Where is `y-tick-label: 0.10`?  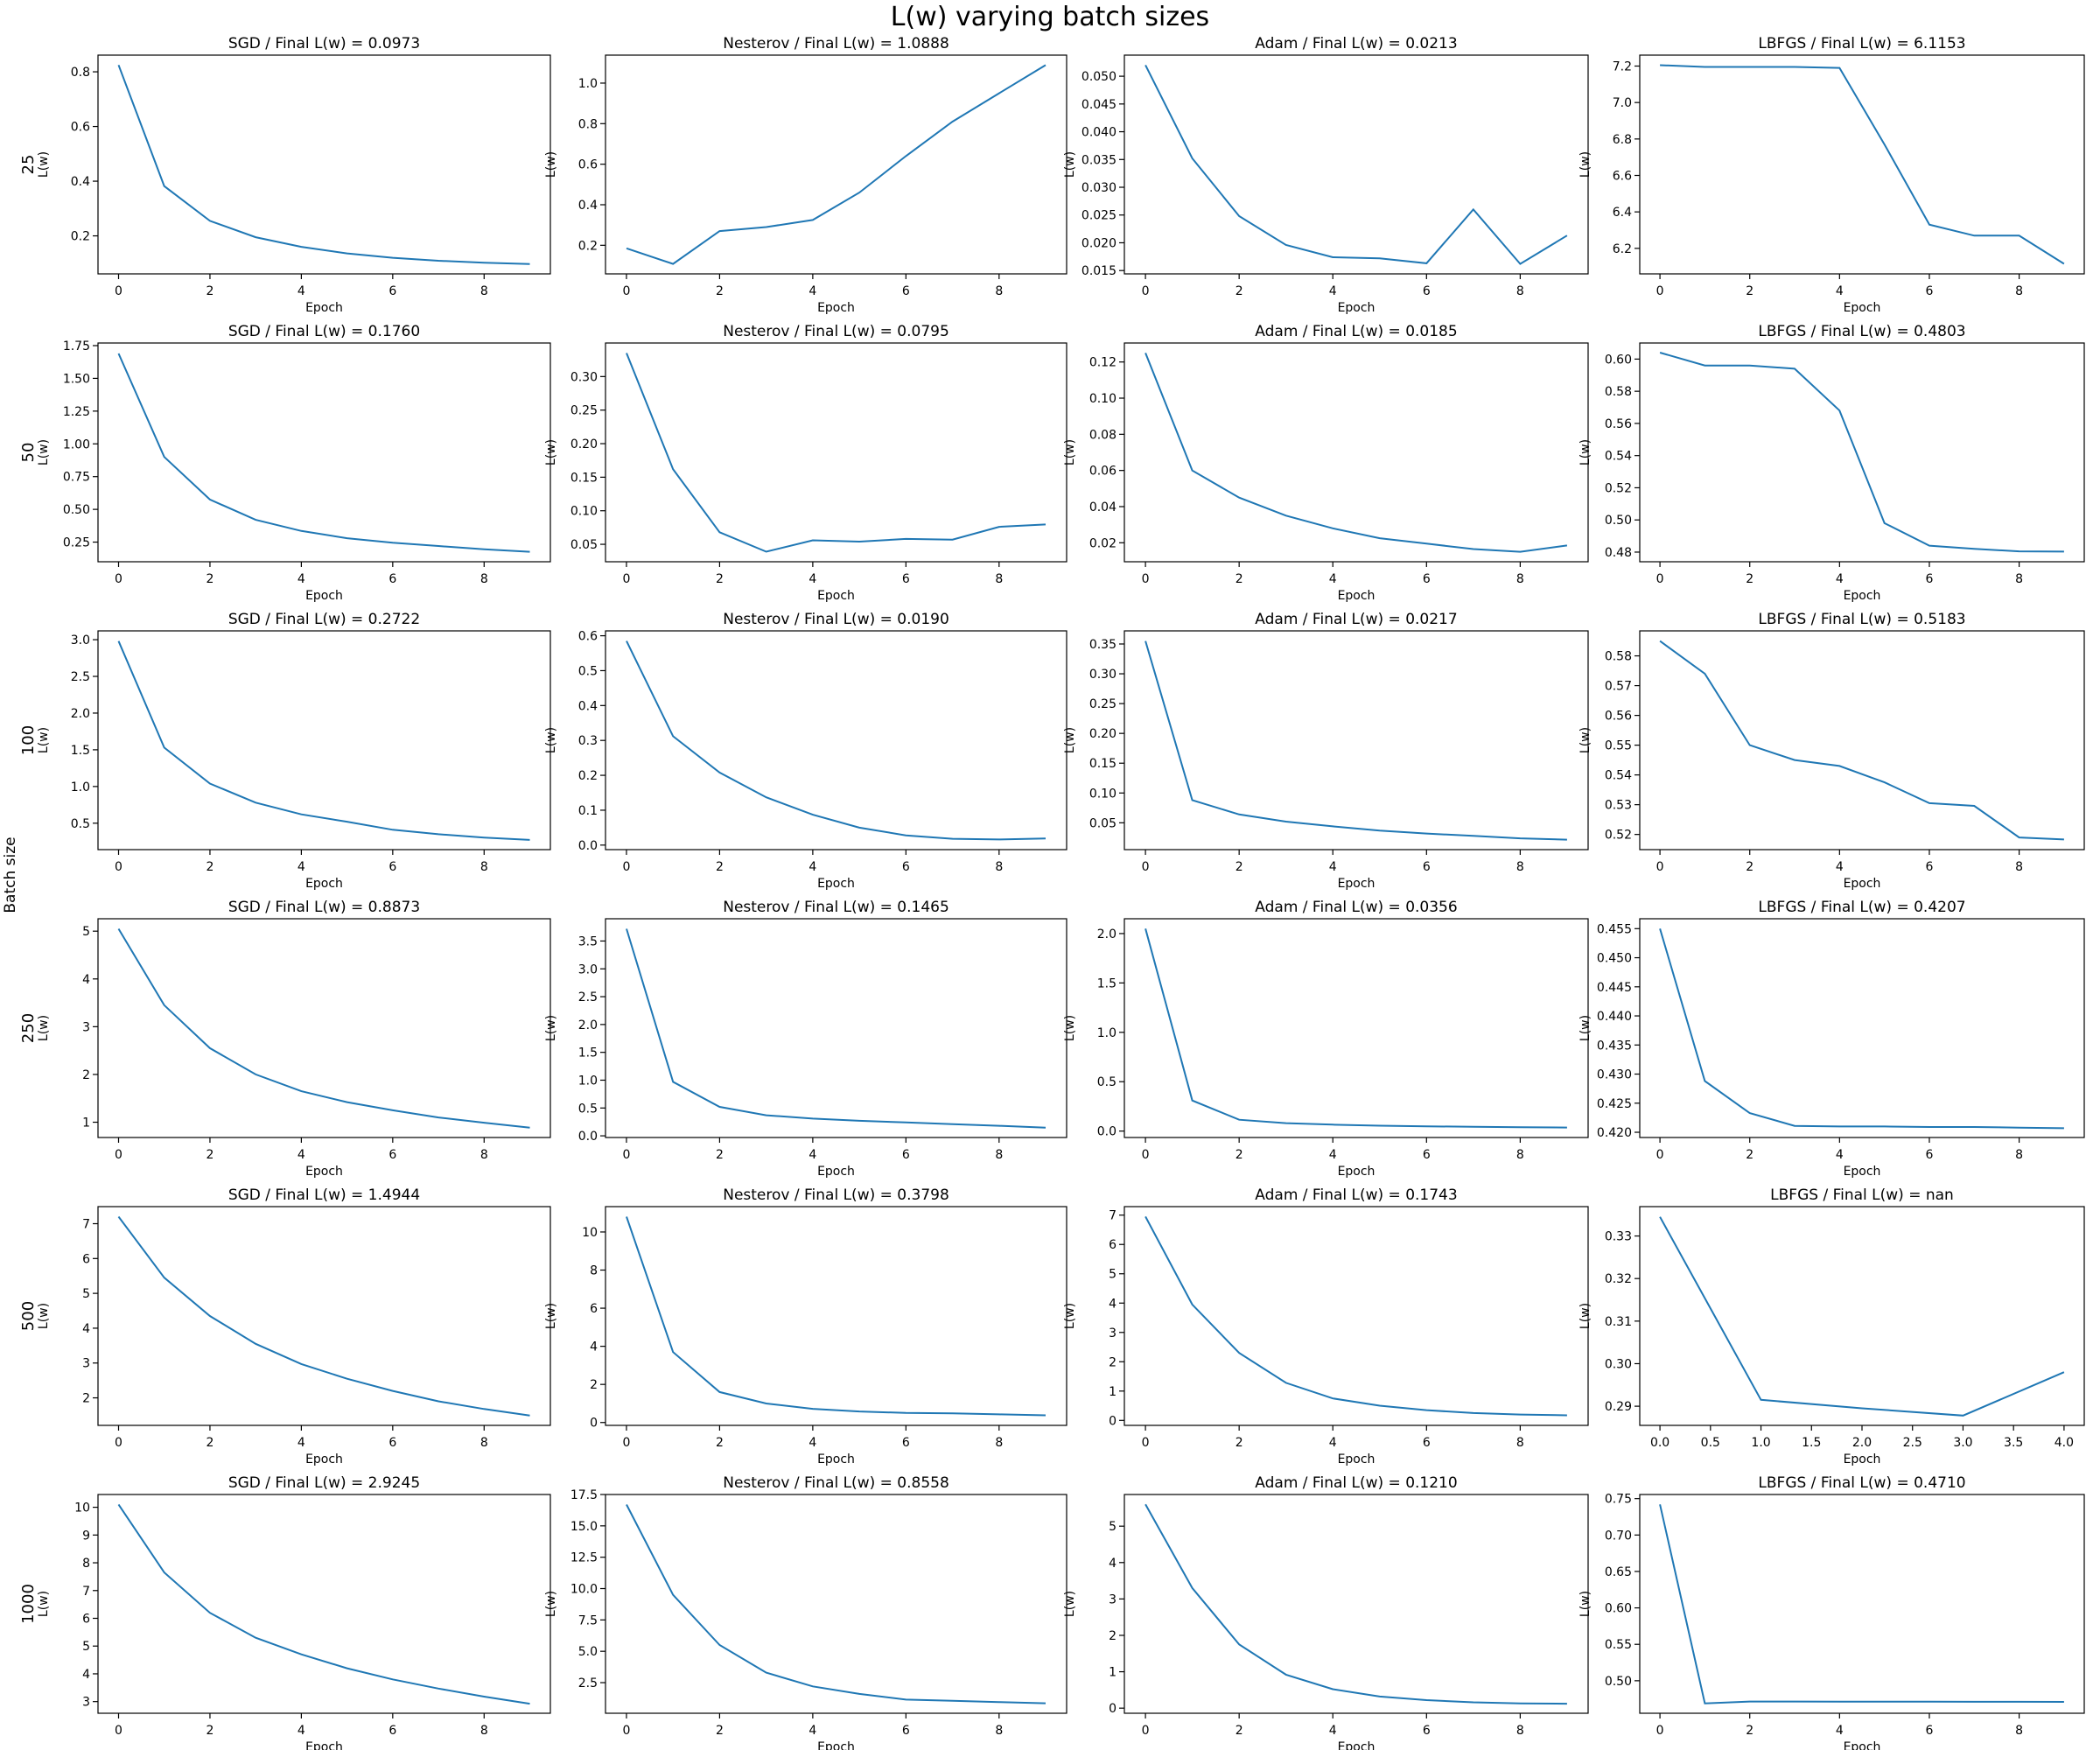 y-tick-label: 0.10 is located at coordinates (1102, 794).